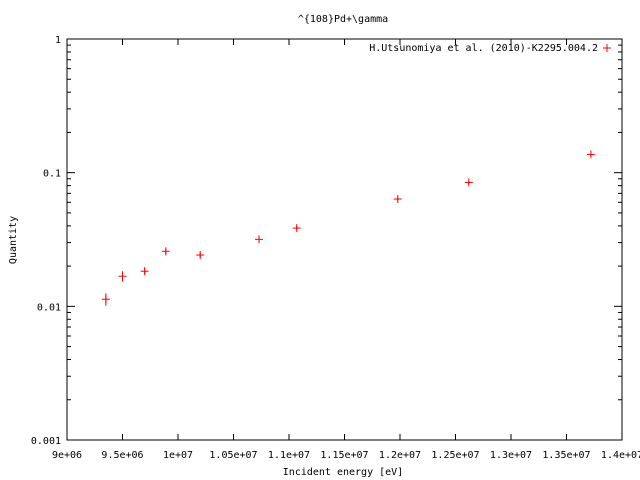 This screenshot has width=640, height=480. Describe the element at coordinates (289, 455) in the screenshot. I see `x-tick-label: 1.1e+07` at that location.